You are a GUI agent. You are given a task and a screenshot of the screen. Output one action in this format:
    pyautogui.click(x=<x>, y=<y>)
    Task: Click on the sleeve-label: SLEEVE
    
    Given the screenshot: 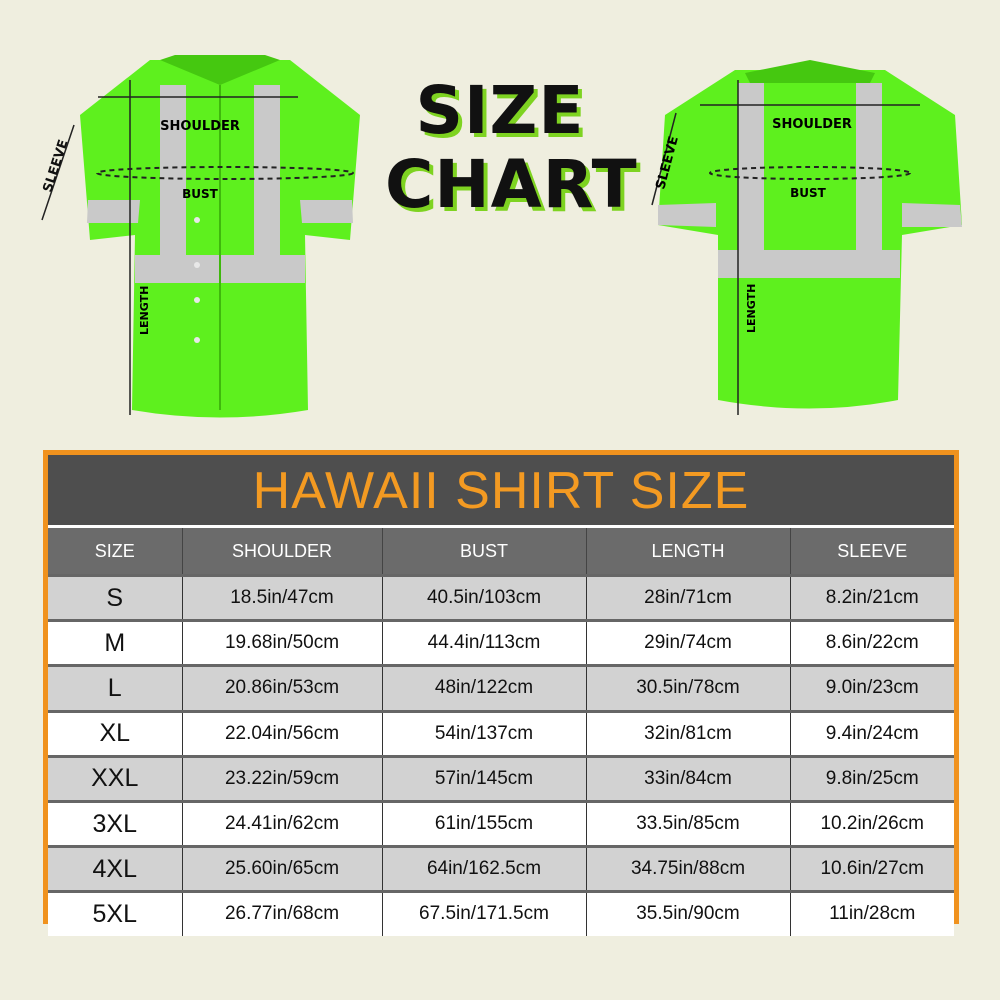 What is the action you would take?
    pyautogui.click(x=56, y=166)
    